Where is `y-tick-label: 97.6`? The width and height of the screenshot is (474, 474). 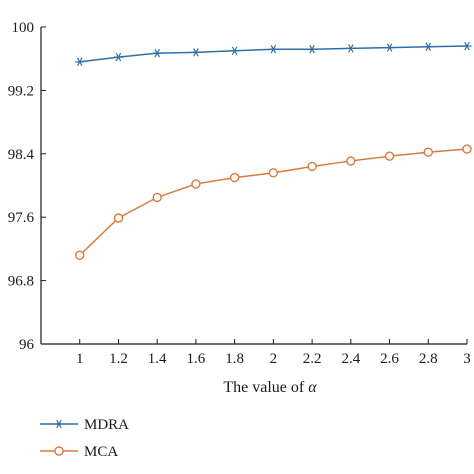
y-tick-label: 97.6 is located at coordinates (21, 218).